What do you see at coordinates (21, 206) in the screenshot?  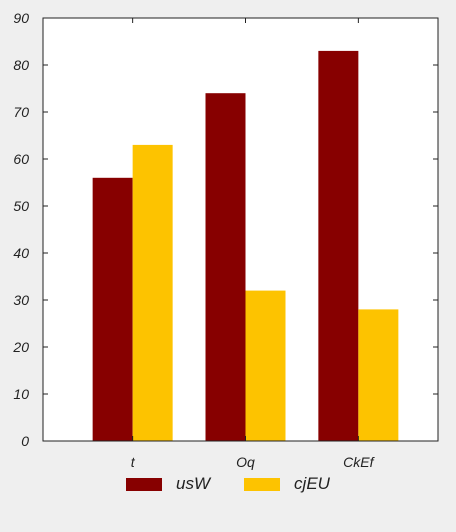 I see `y-tick-label-50: 50` at bounding box center [21, 206].